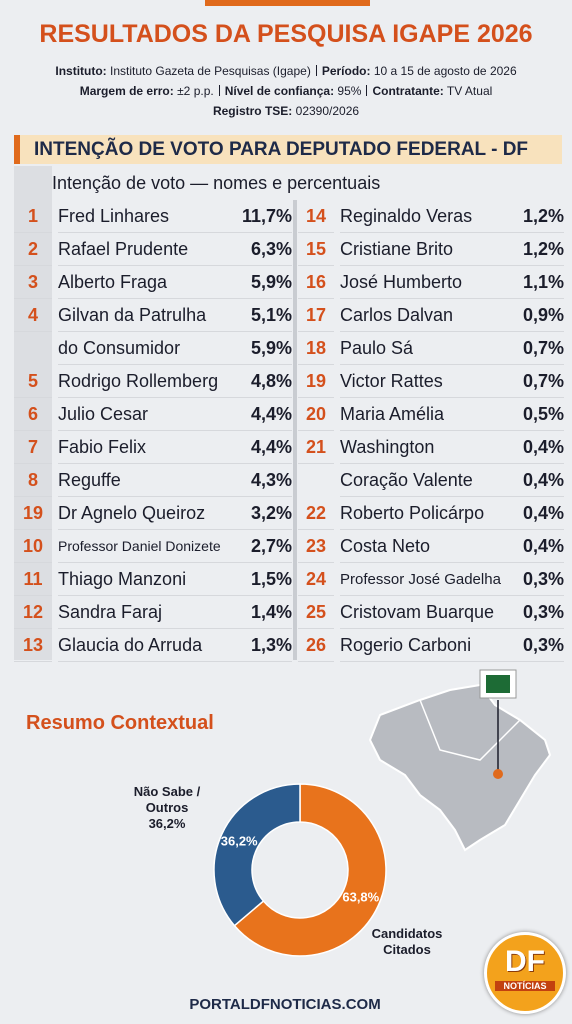  What do you see at coordinates (286, 34) in the screenshot?
I see `title: RESULTADOS DA PESQUISA IGAPE 2026` at bounding box center [286, 34].